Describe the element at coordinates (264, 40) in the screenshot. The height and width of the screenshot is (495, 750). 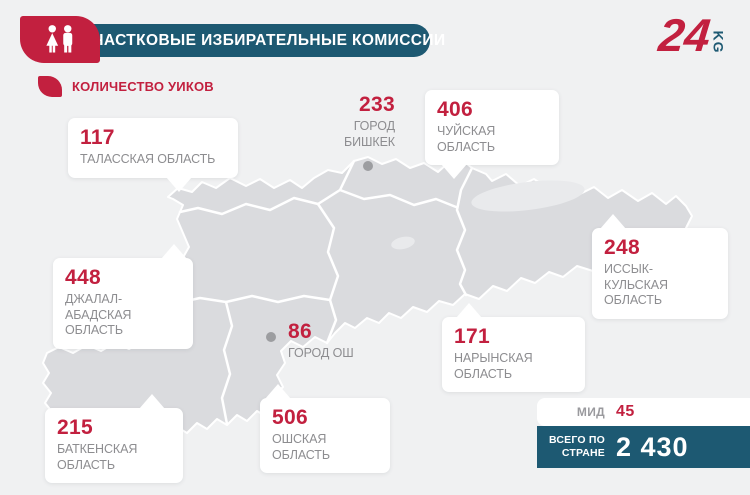
I see `page-title: УЧАСТКОВЫЕ ИЗБИРАТЕЛЬНЫЕ КОМИССИИ` at that location.